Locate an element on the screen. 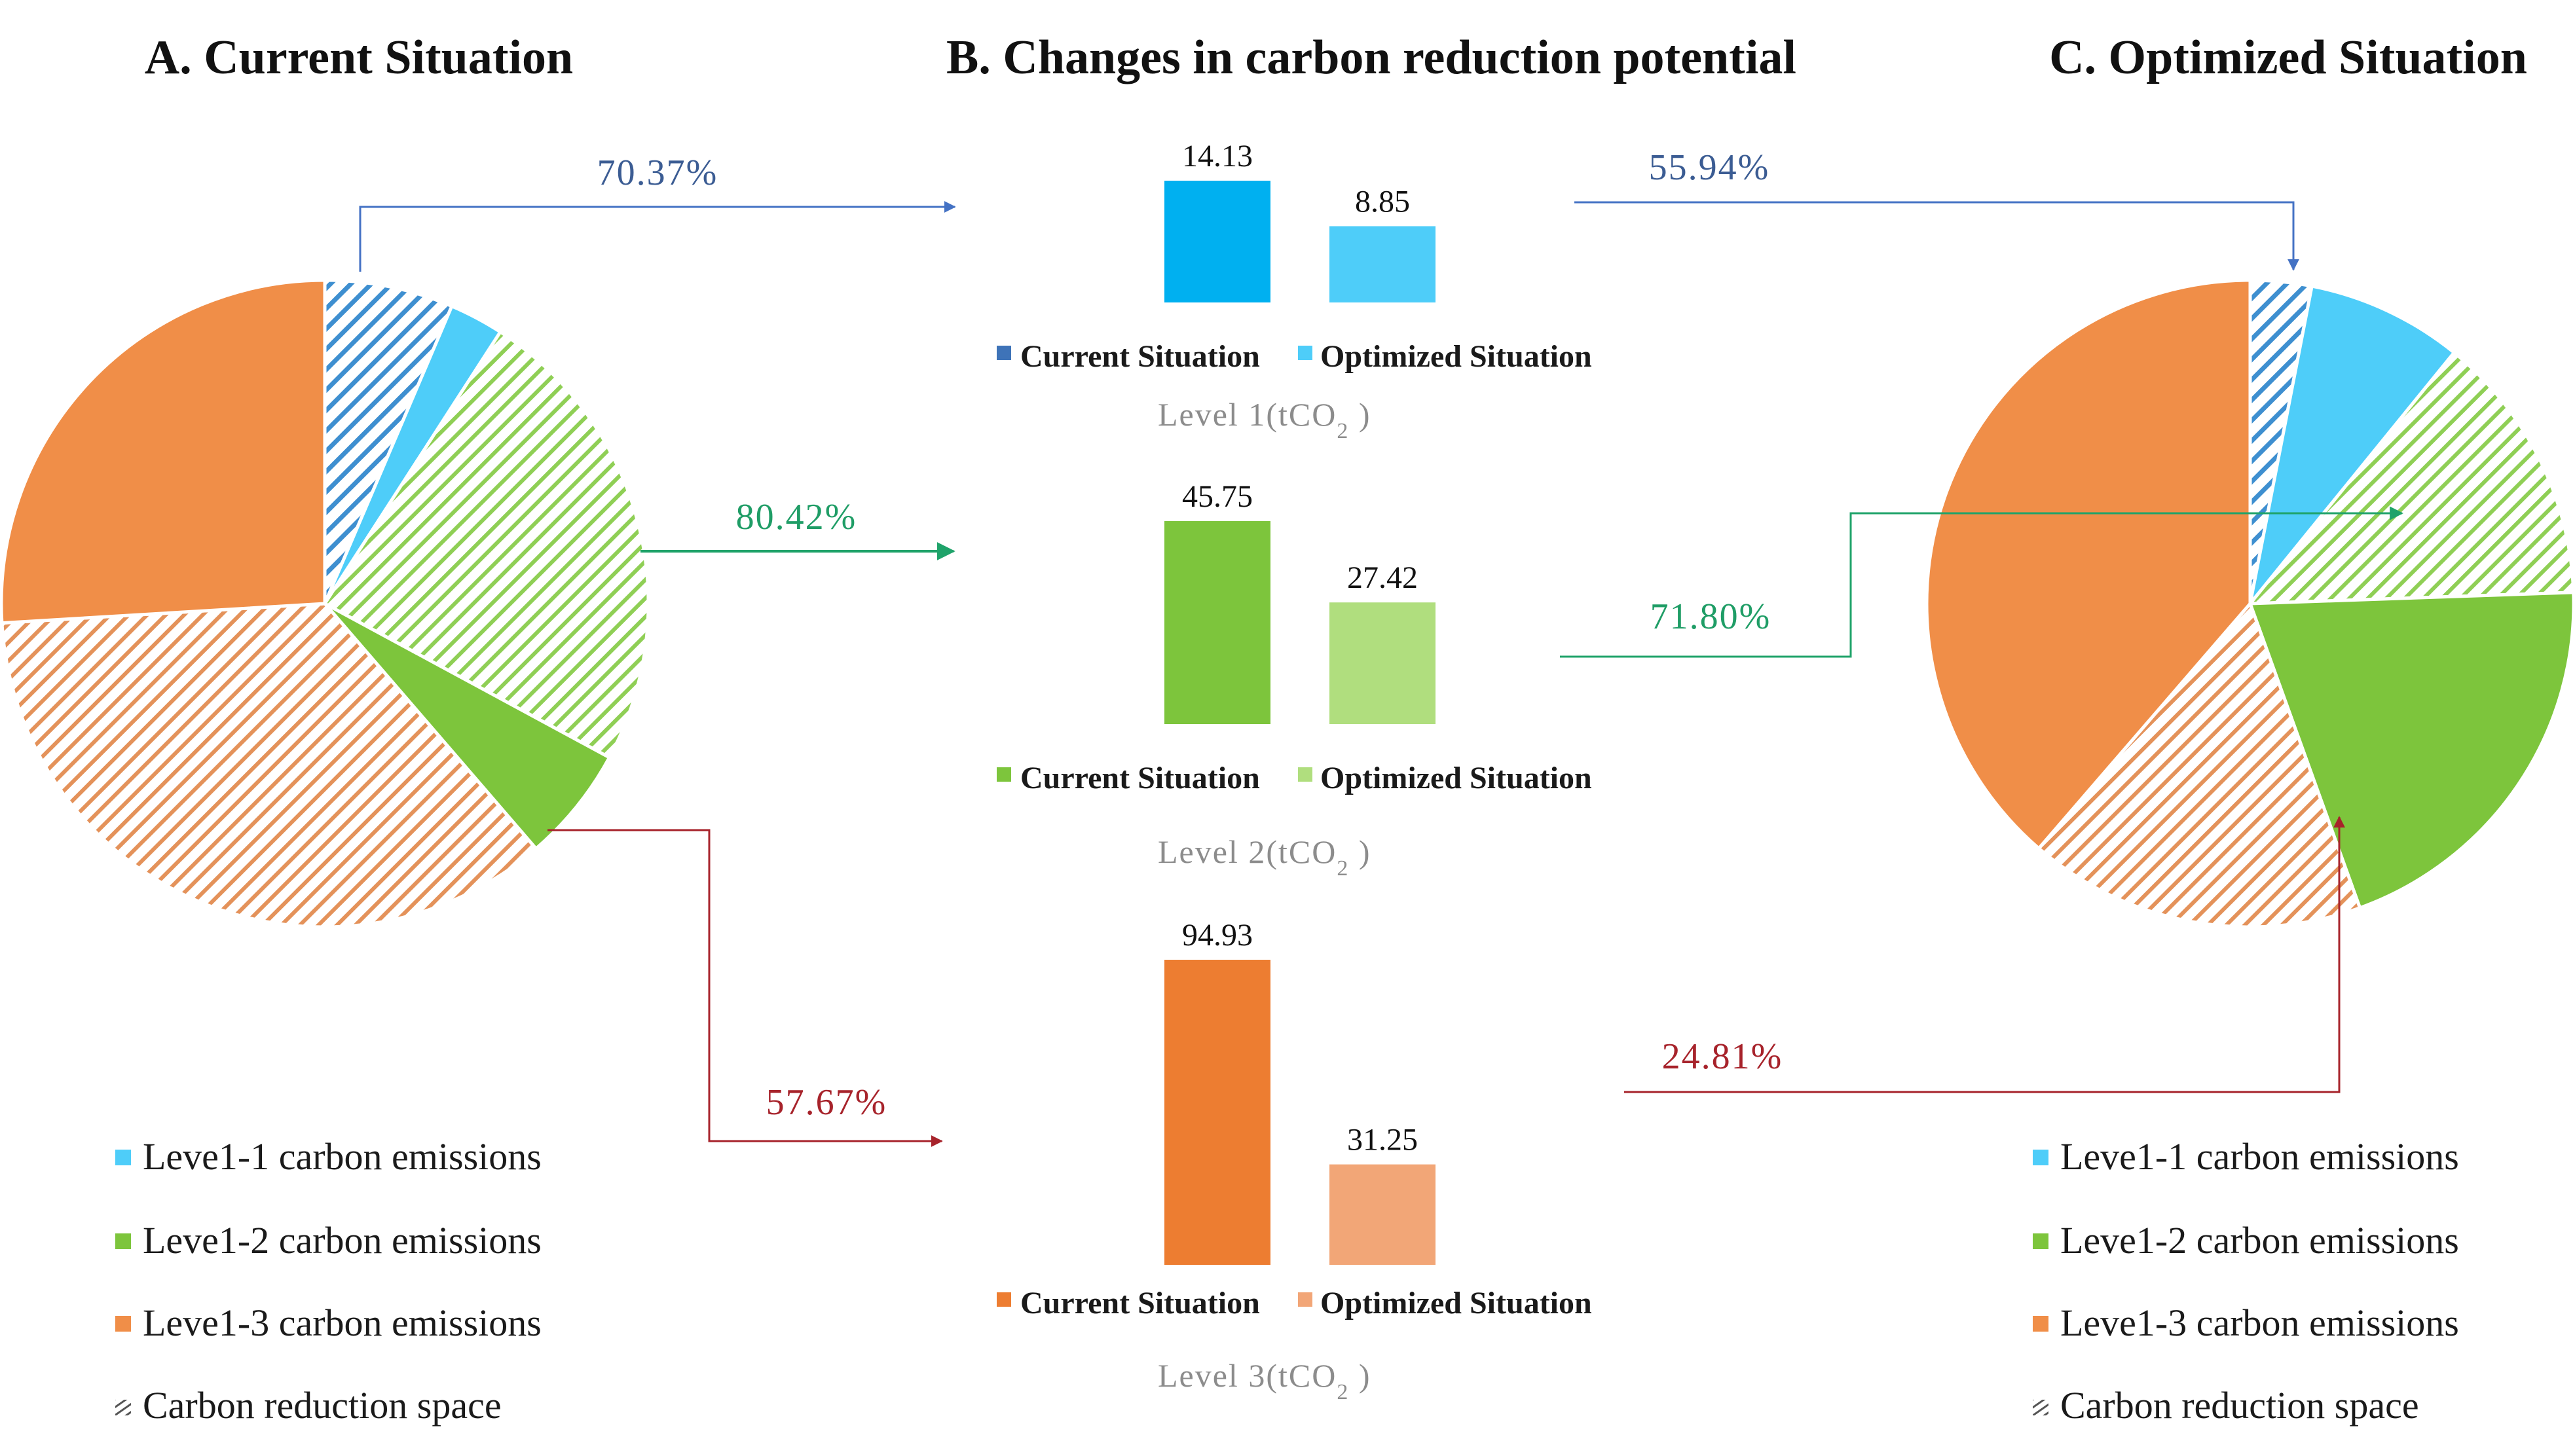 The image size is (2575, 1456). arrow-right-level1 is located at coordinates (1936, 236).